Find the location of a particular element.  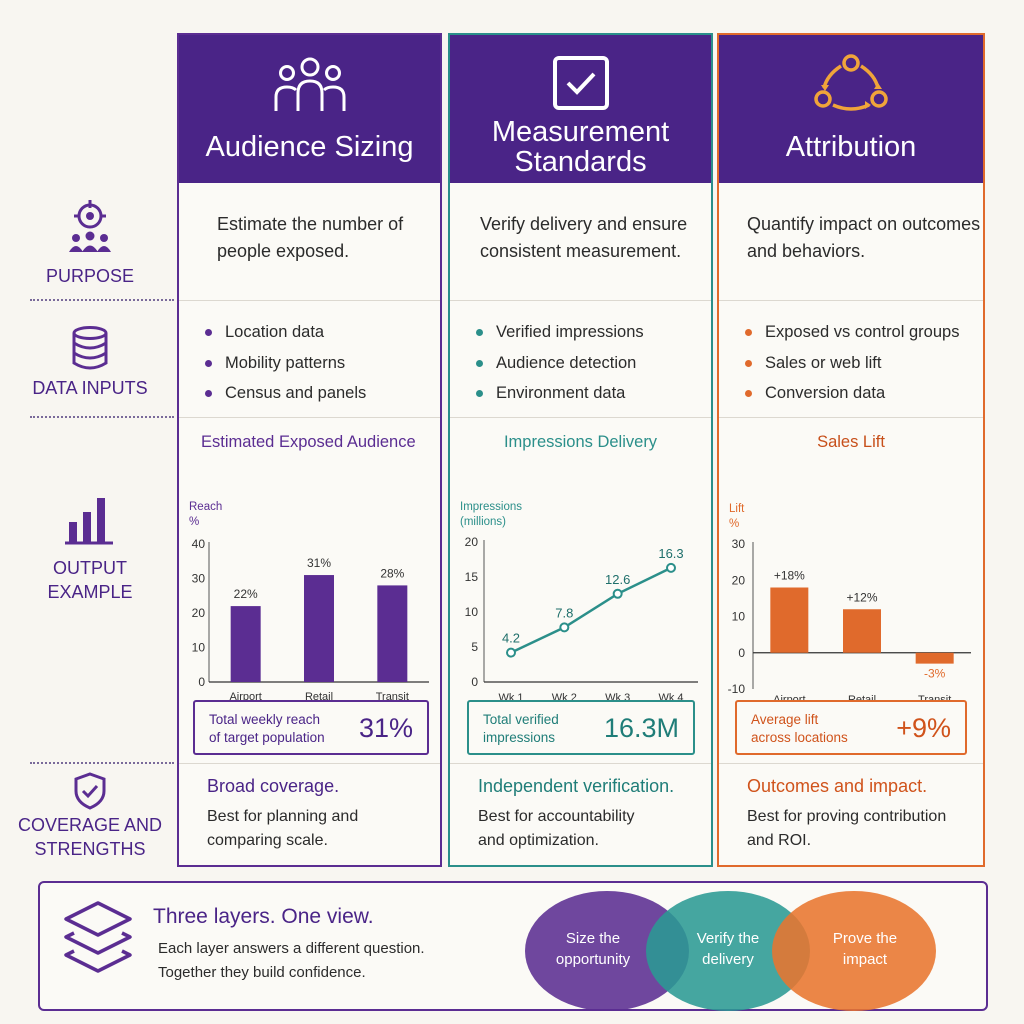

strength-text: Best for accountability and optimization. is located at coordinates (556, 828).